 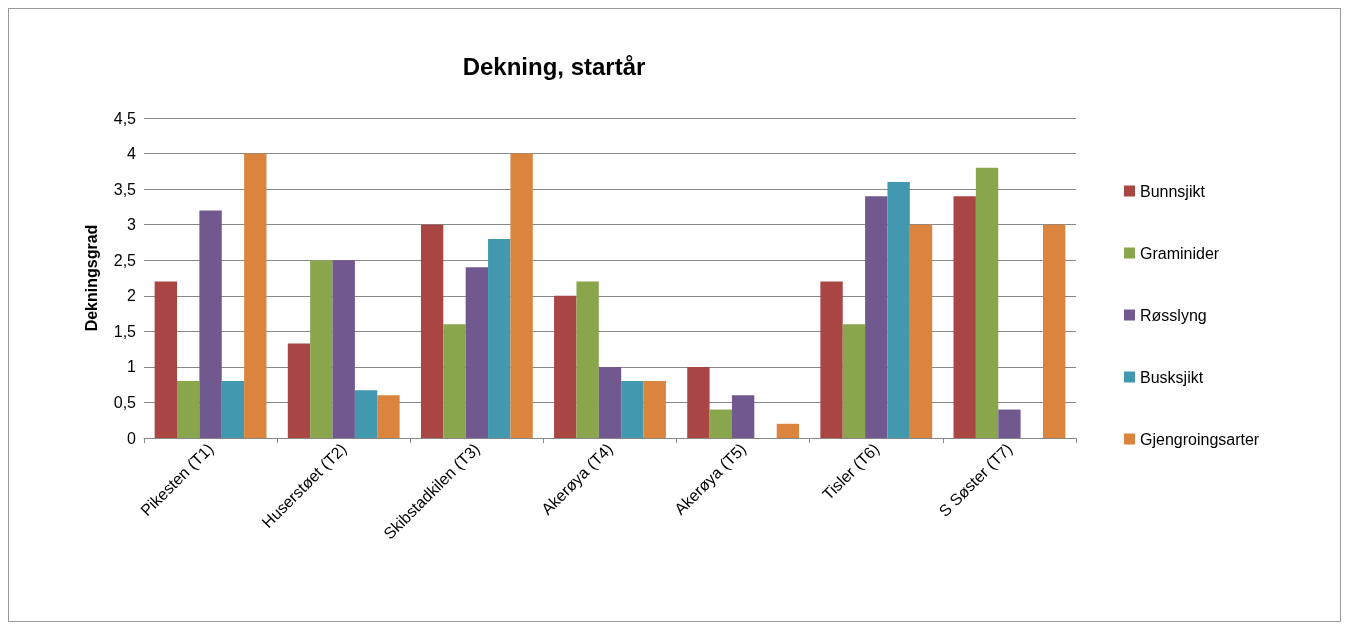 I want to click on y-tick-label: 3, so click(x=132, y=225).